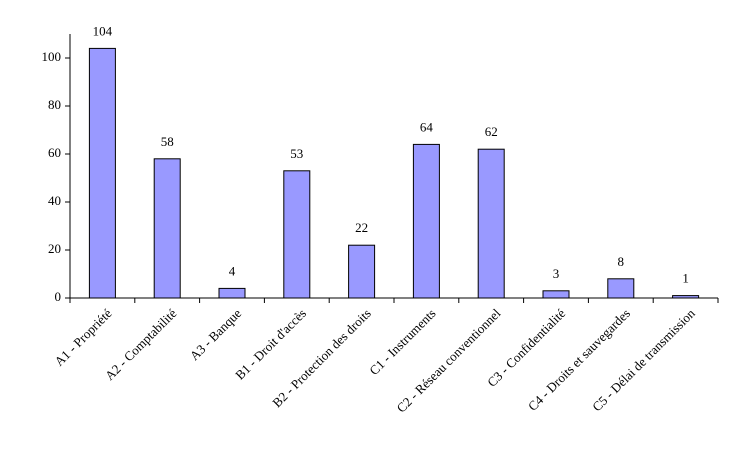 The height and width of the screenshot is (476, 741). Describe the element at coordinates (232, 270) in the screenshot. I see `data-label: 4` at that location.